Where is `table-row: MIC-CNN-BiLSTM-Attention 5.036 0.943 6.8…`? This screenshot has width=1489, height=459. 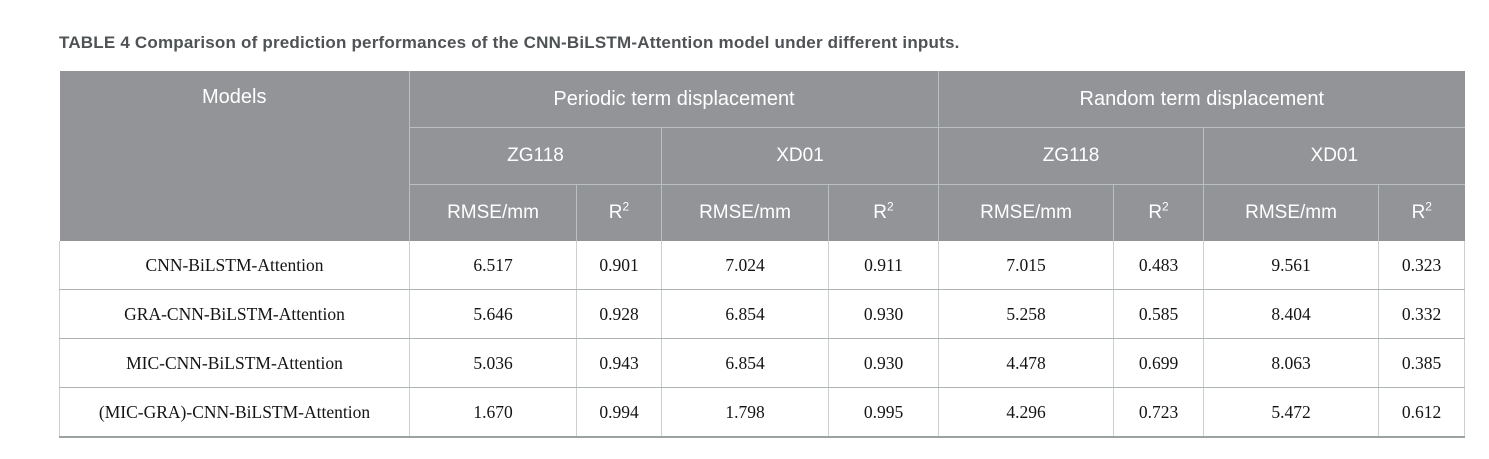
table-row: MIC-CNN-BiLSTM-Attention 5.036 0.943 6.8… is located at coordinates (762, 363).